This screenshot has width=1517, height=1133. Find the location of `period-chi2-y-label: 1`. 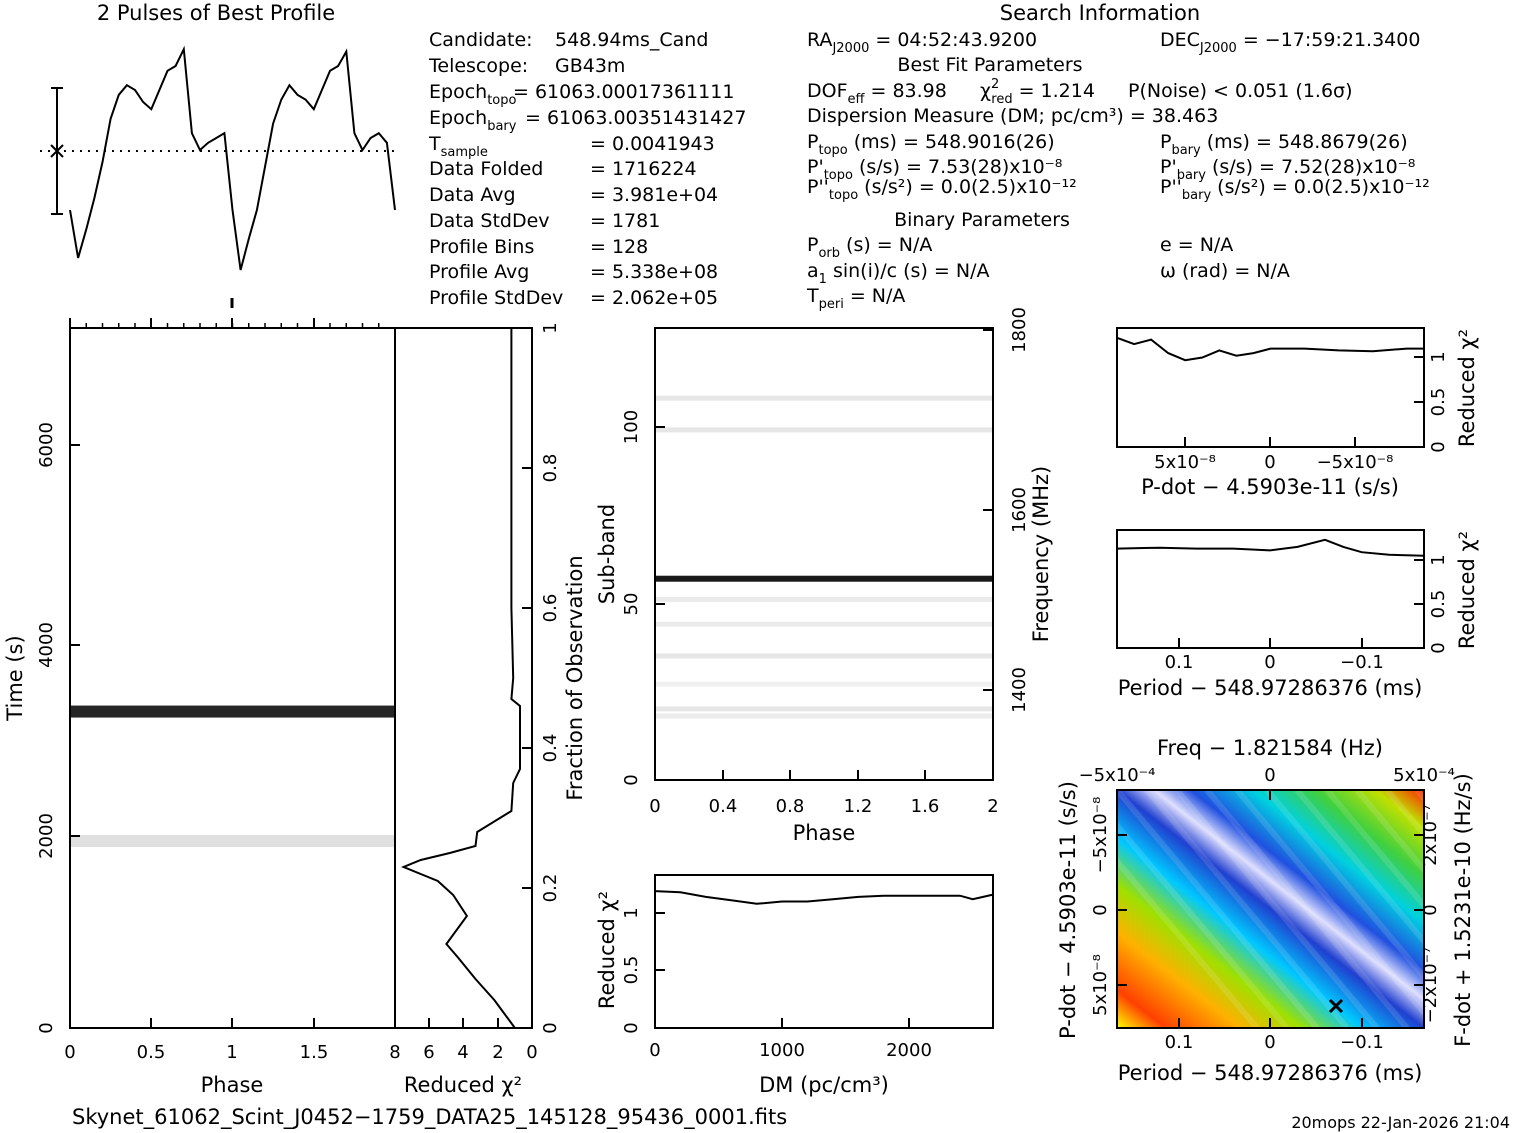

period-chi2-y-label: 1 is located at coordinates (1438, 559).